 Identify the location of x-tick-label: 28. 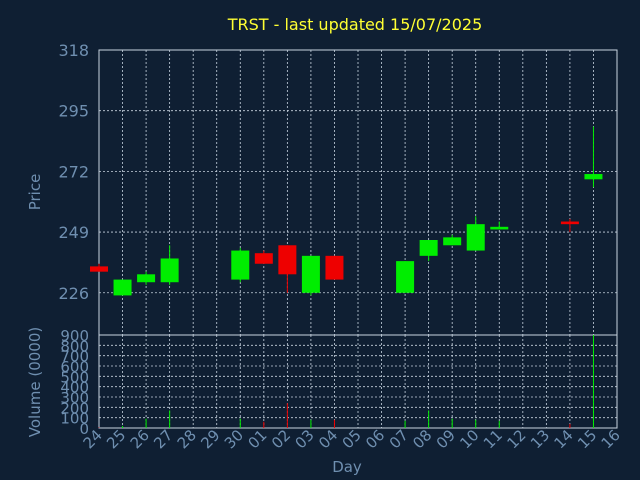
(187, 439).